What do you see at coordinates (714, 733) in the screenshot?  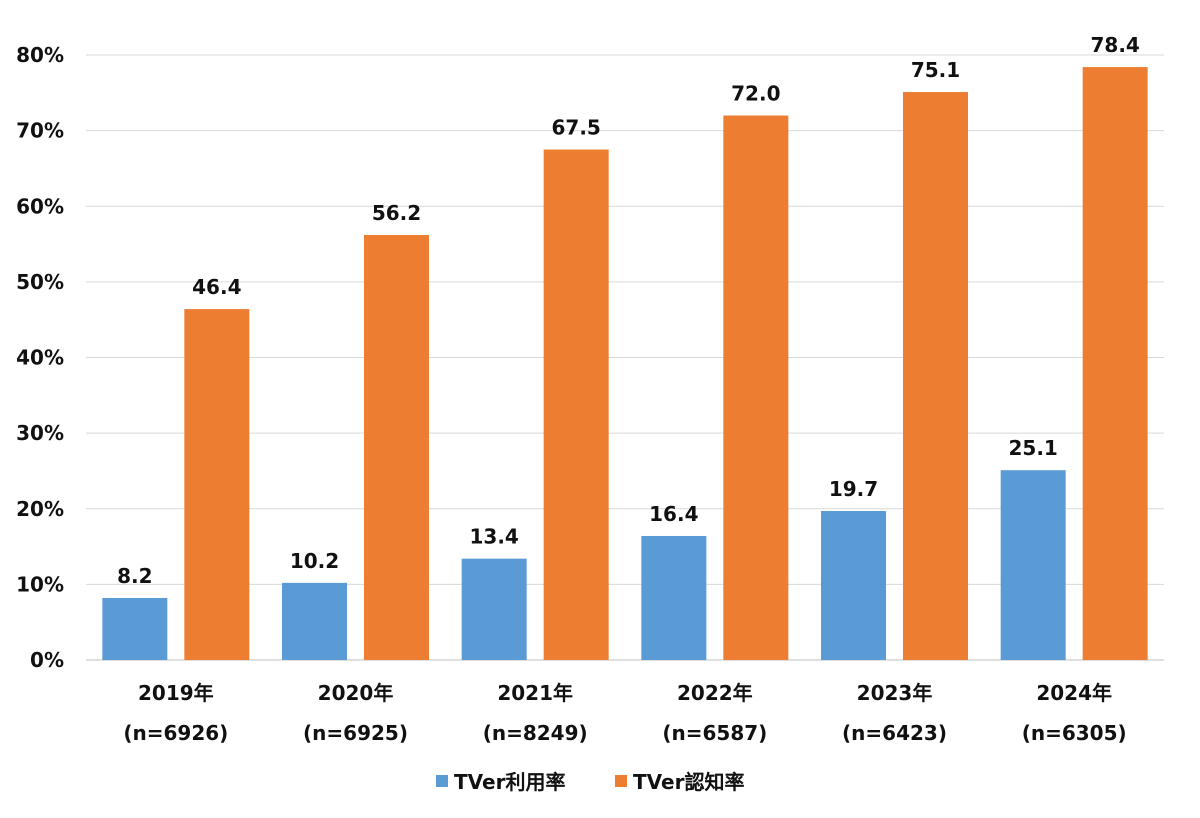 I see `x-tick-sample-size: (n=6587)` at bounding box center [714, 733].